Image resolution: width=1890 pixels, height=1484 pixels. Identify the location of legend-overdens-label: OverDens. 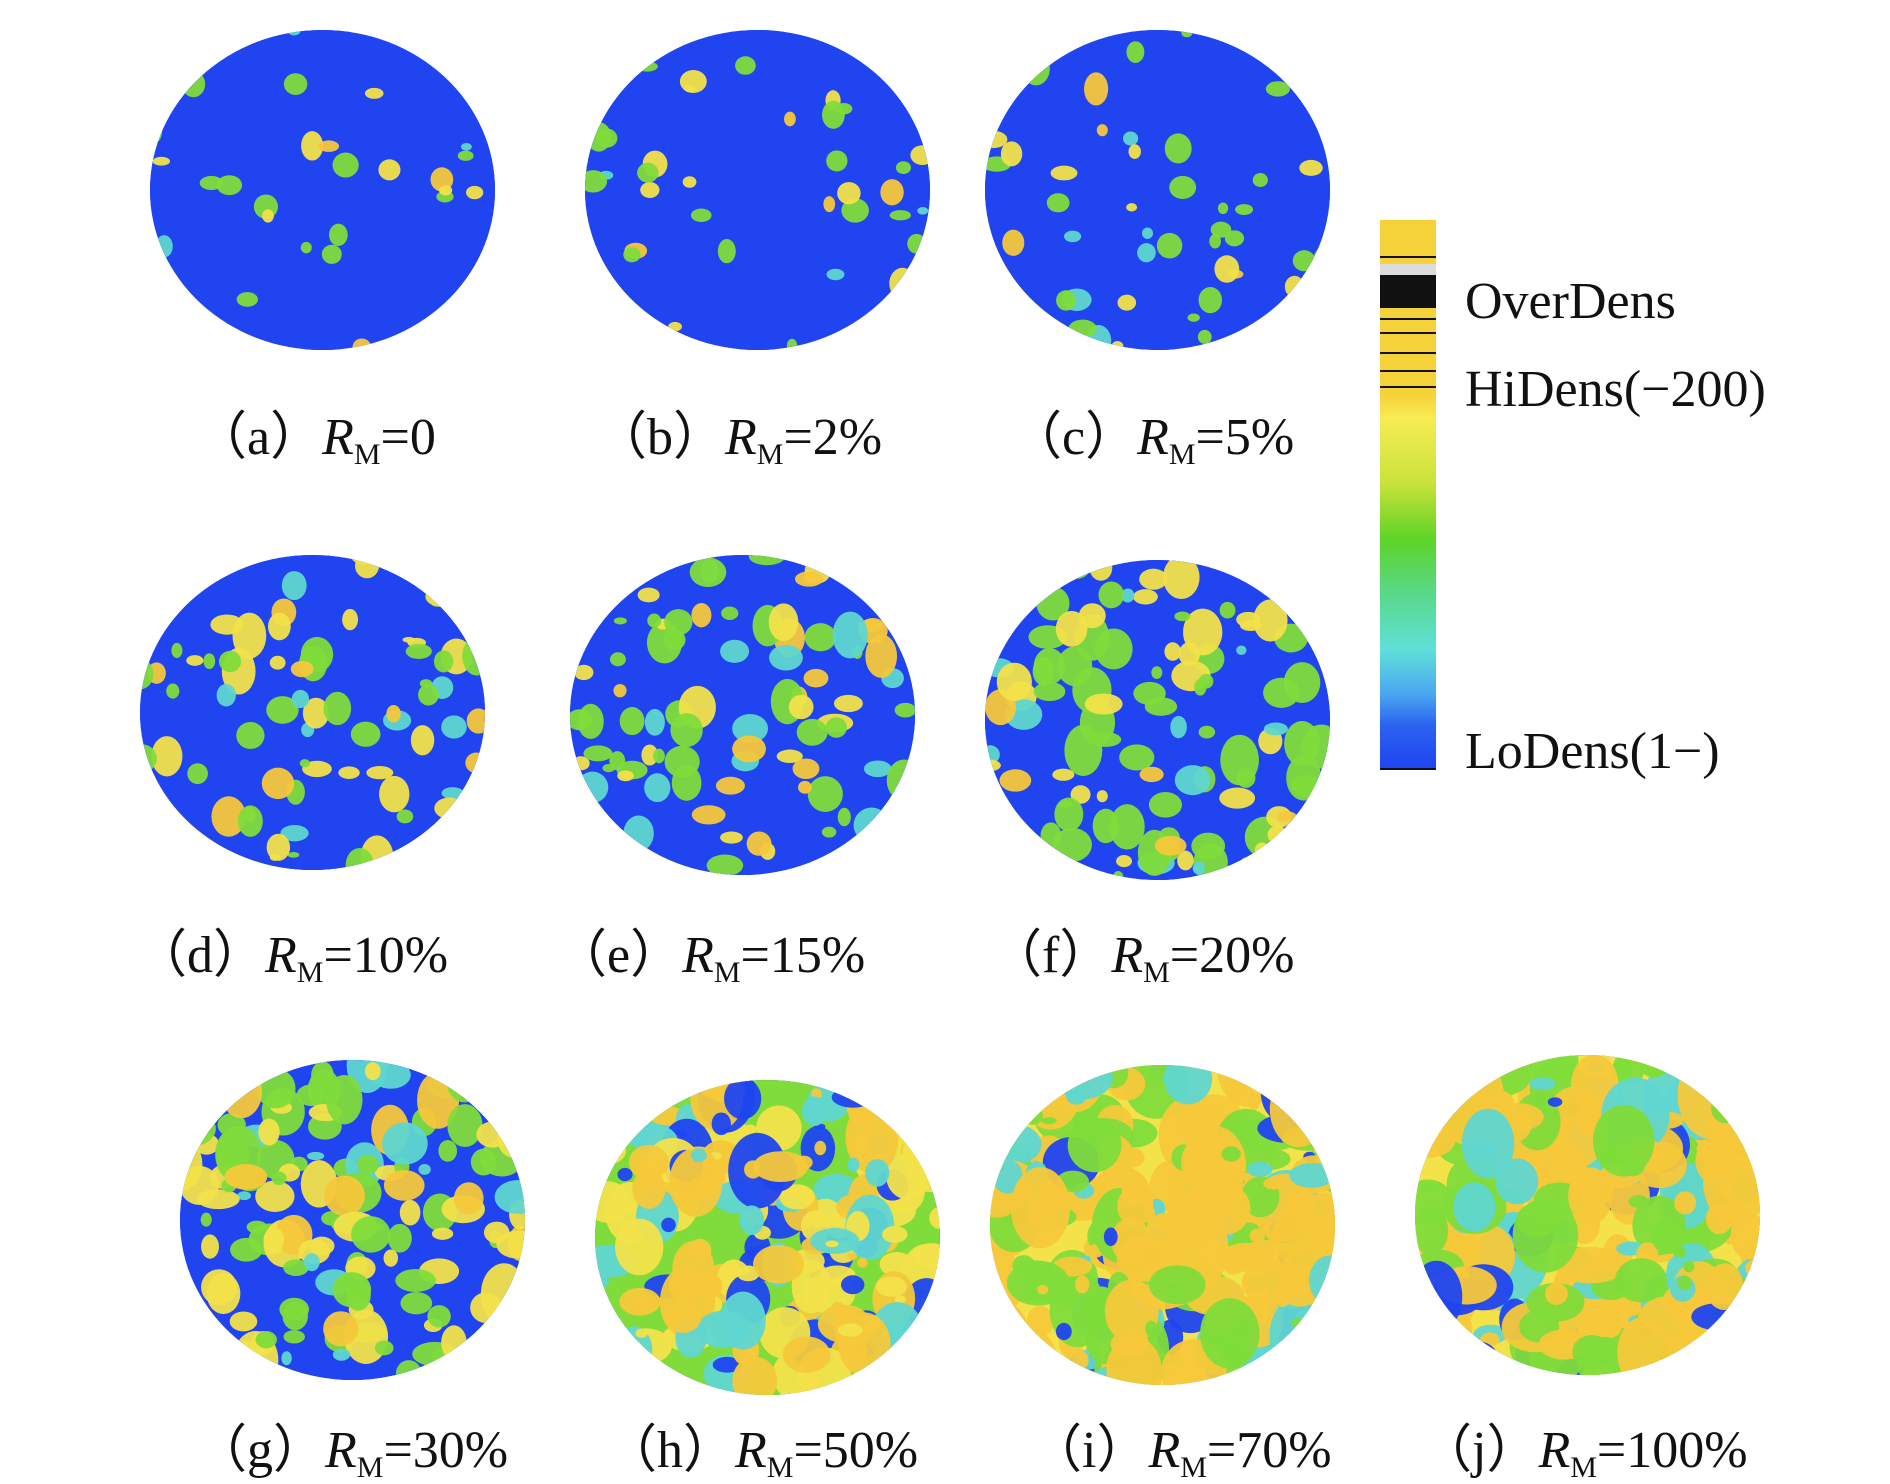
(1570, 301).